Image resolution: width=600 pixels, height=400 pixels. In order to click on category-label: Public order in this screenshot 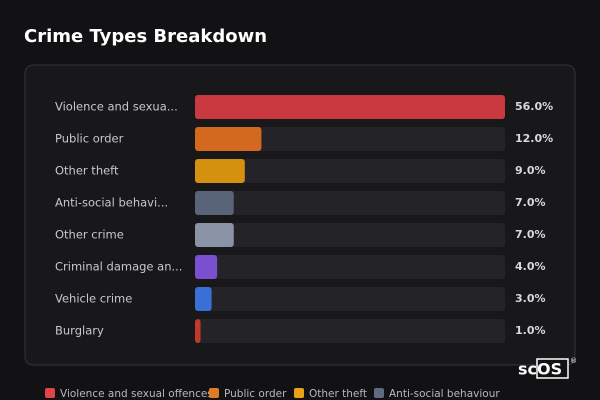, I will do `click(89, 139)`.